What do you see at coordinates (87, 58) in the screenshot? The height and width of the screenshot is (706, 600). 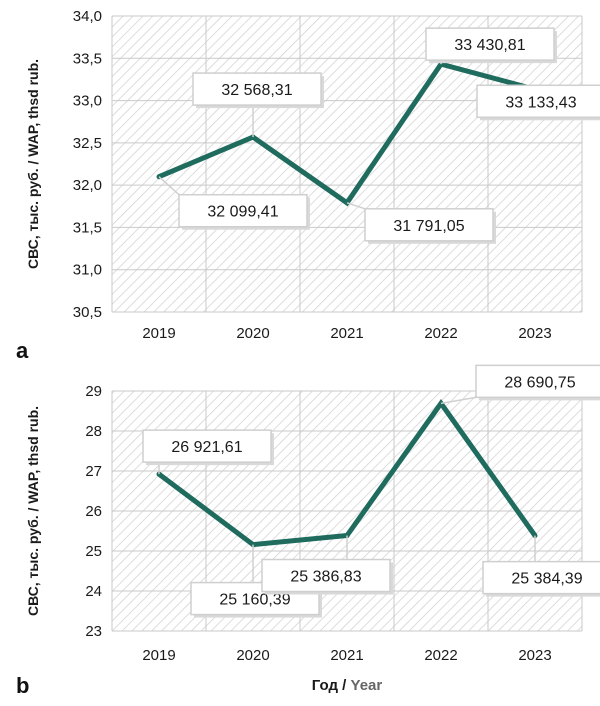 I see `y-tick-label: 33,5` at bounding box center [87, 58].